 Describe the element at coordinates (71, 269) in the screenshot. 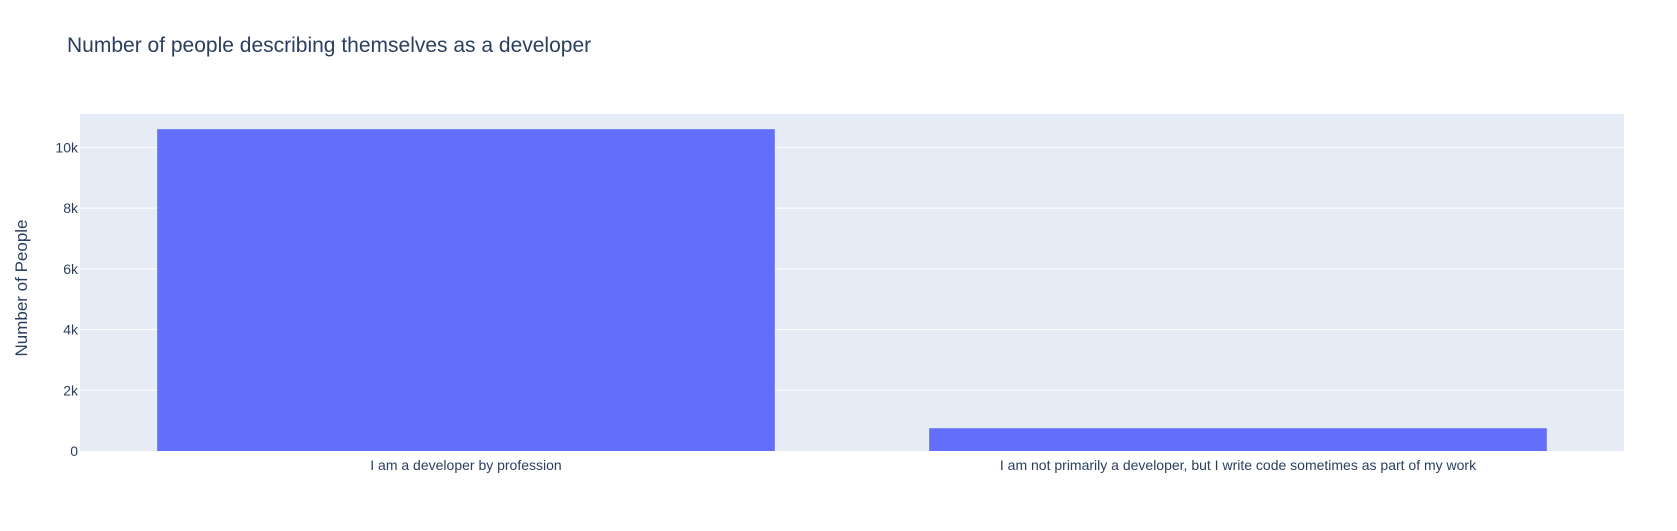

I see `y-tick-label: 6k` at that location.